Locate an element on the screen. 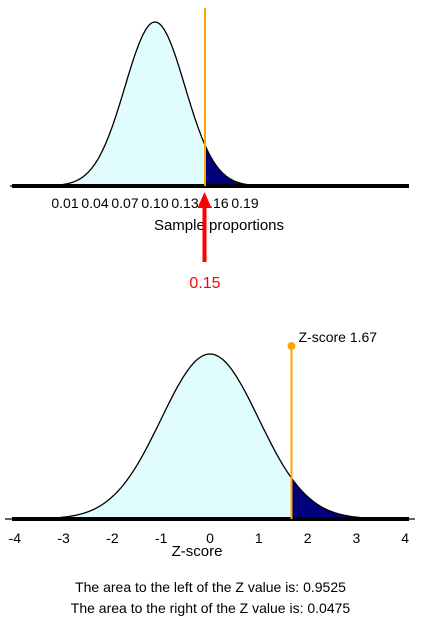 This screenshot has width=421, height=628. x-tick-label: 0.04 is located at coordinates (94, 203).